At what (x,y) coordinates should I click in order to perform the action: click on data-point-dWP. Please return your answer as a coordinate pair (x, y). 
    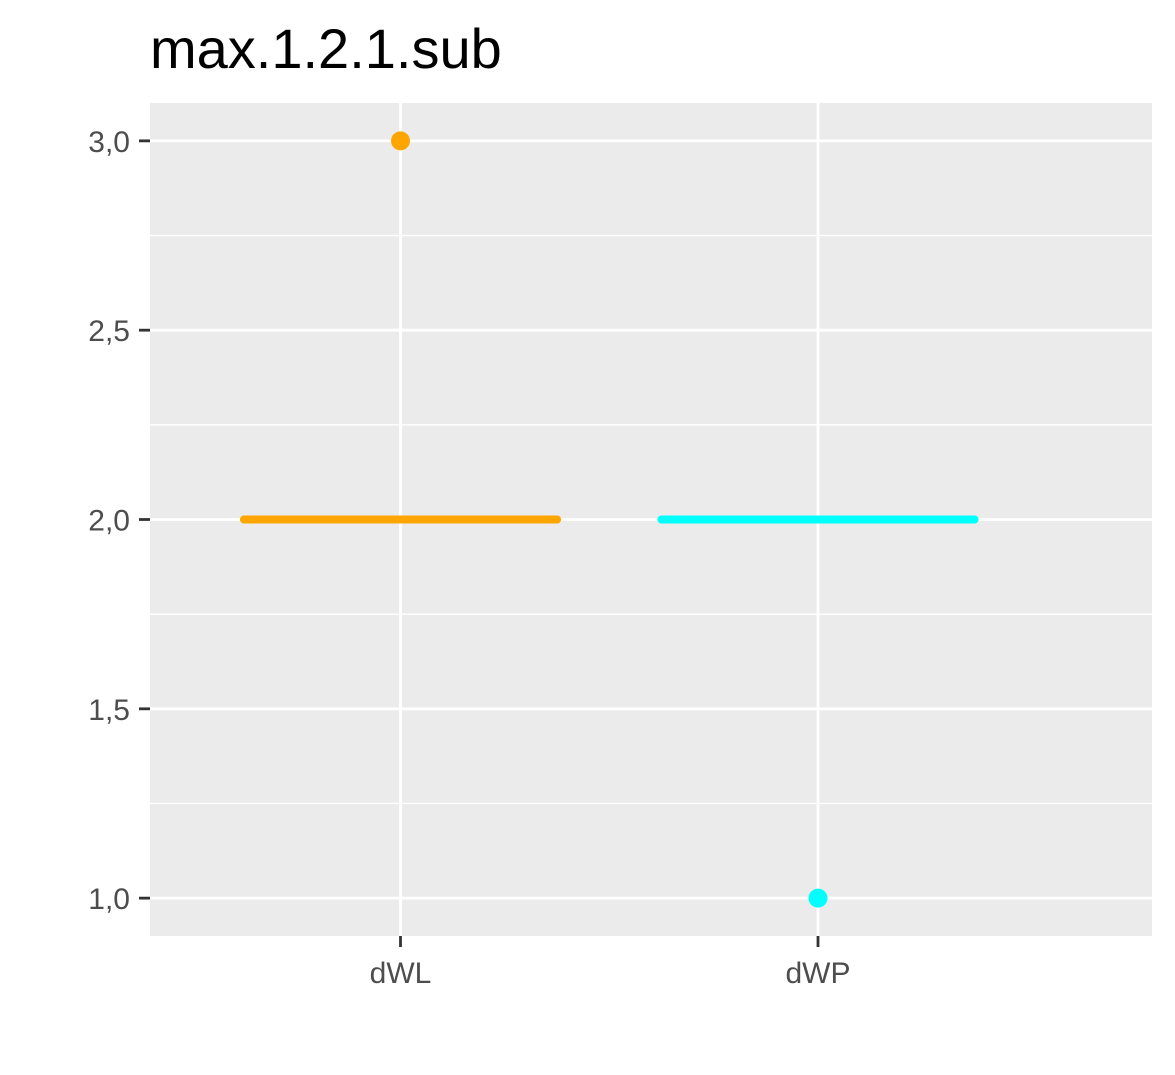
    Looking at the image, I should click on (818, 898).